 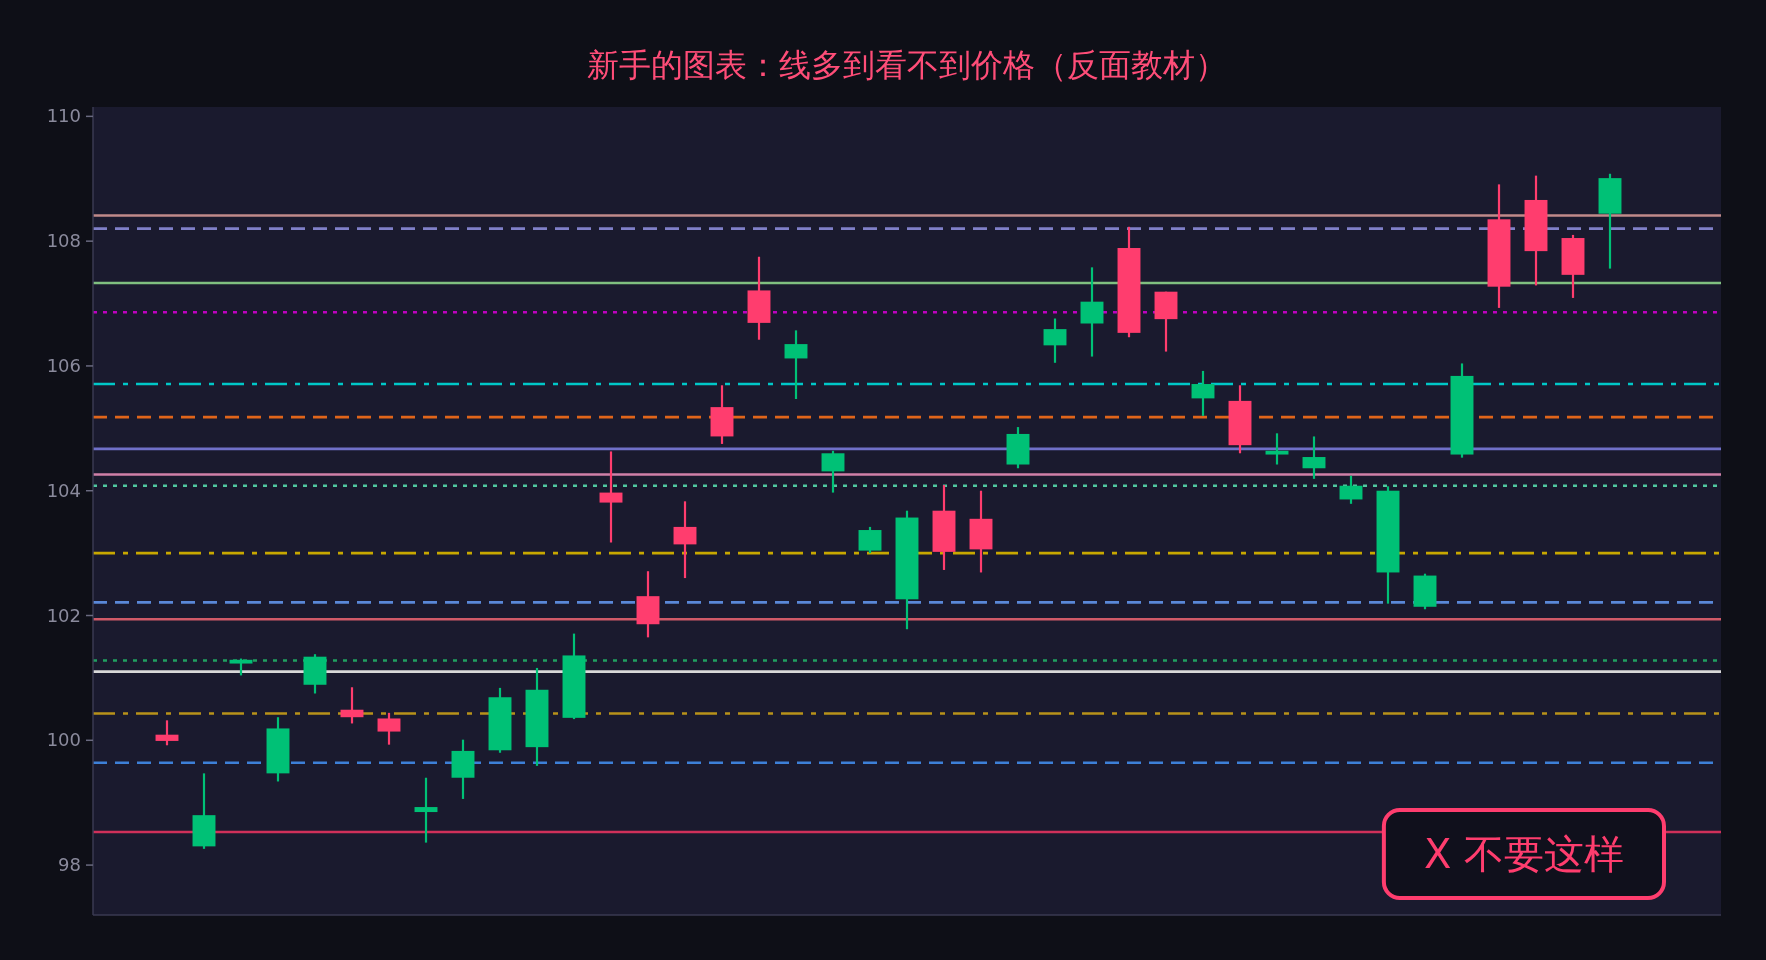 I want to click on y-tick-label: 102, so click(x=63, y=615).